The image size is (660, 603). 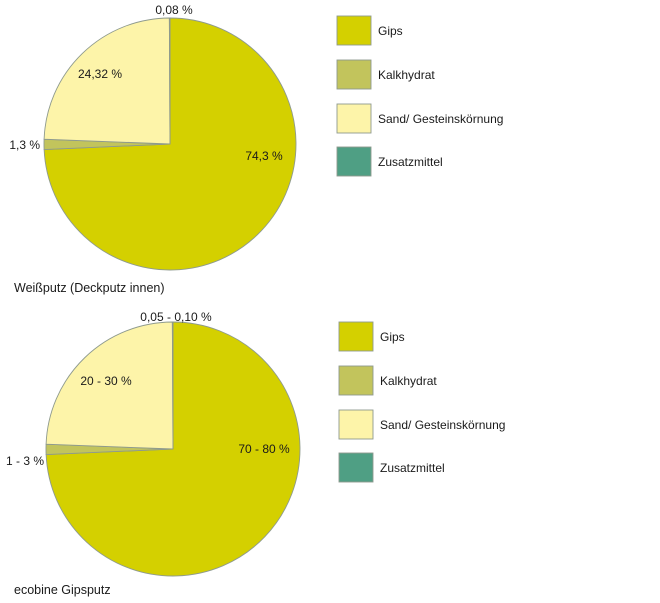 I want to click on value-label-sand-gesteinsk-rnung: 20 - 30 %, so click(x=106, y=381).